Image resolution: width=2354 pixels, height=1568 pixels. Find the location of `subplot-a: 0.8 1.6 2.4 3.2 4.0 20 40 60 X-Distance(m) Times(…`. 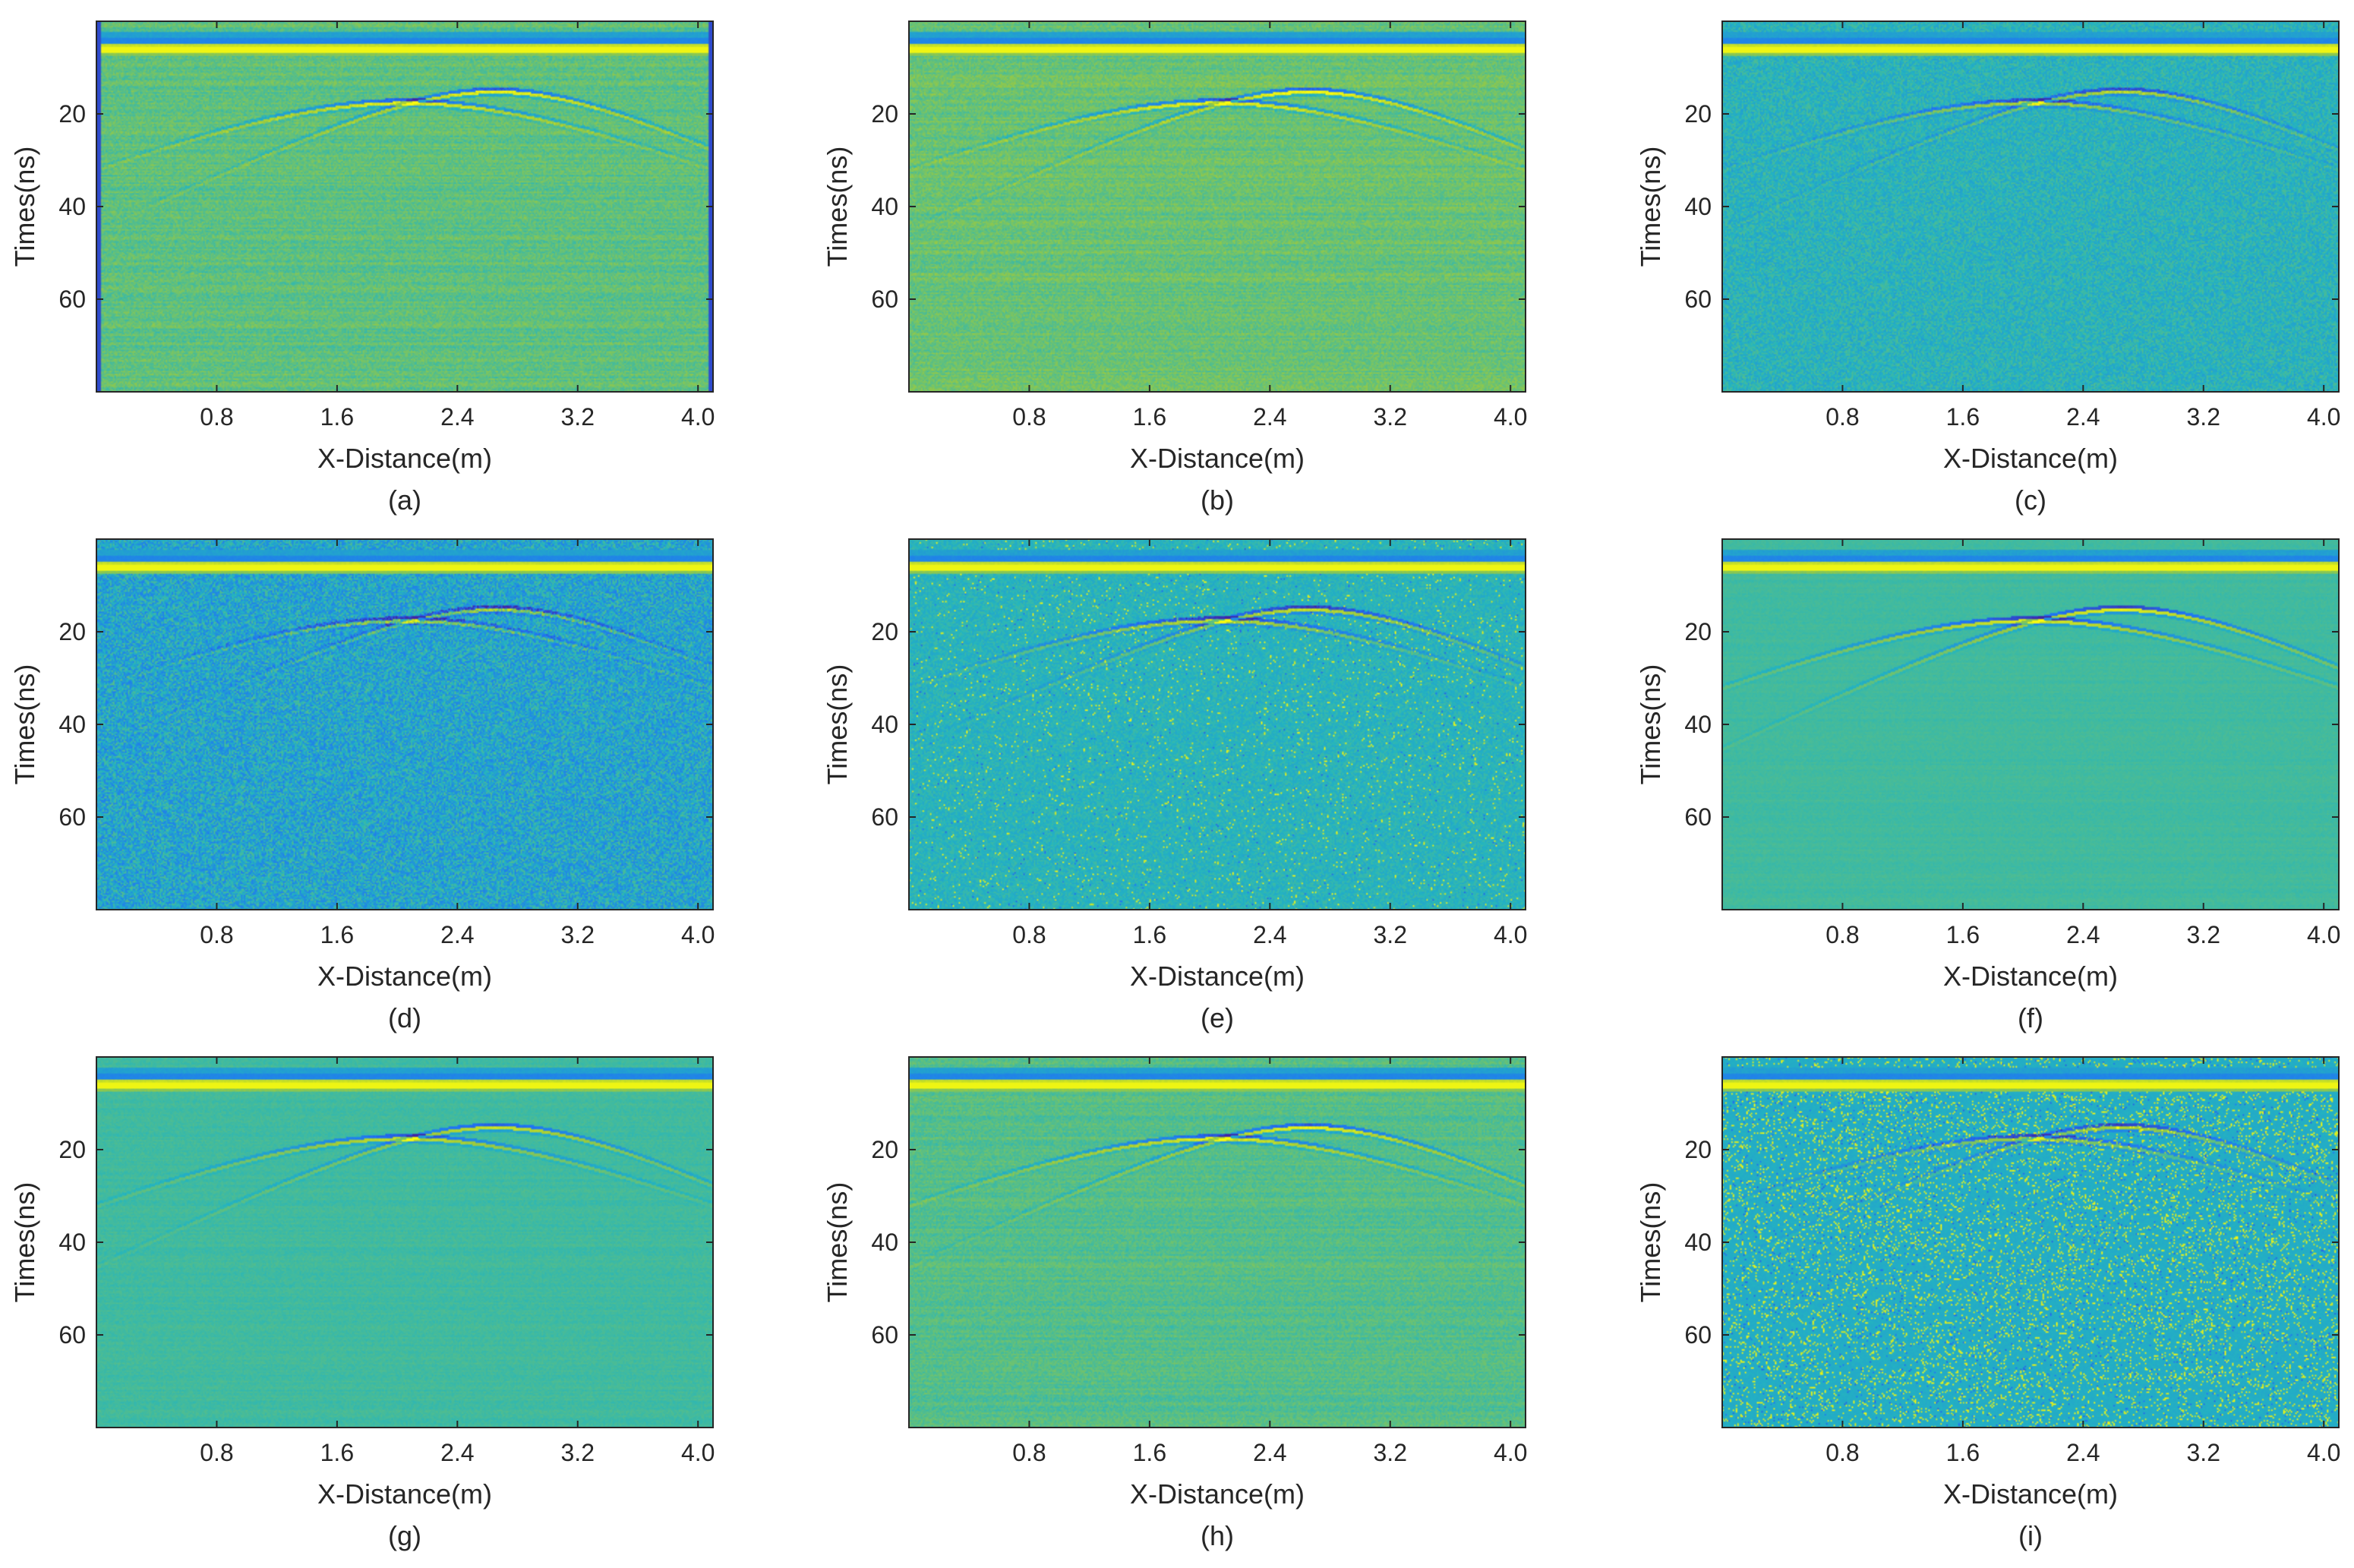

subplot-a: 0.8 1.6 2.4 3.2 4.0 20 40 60 X-Distance(m) Times(… is located at coordinates (362, 268).